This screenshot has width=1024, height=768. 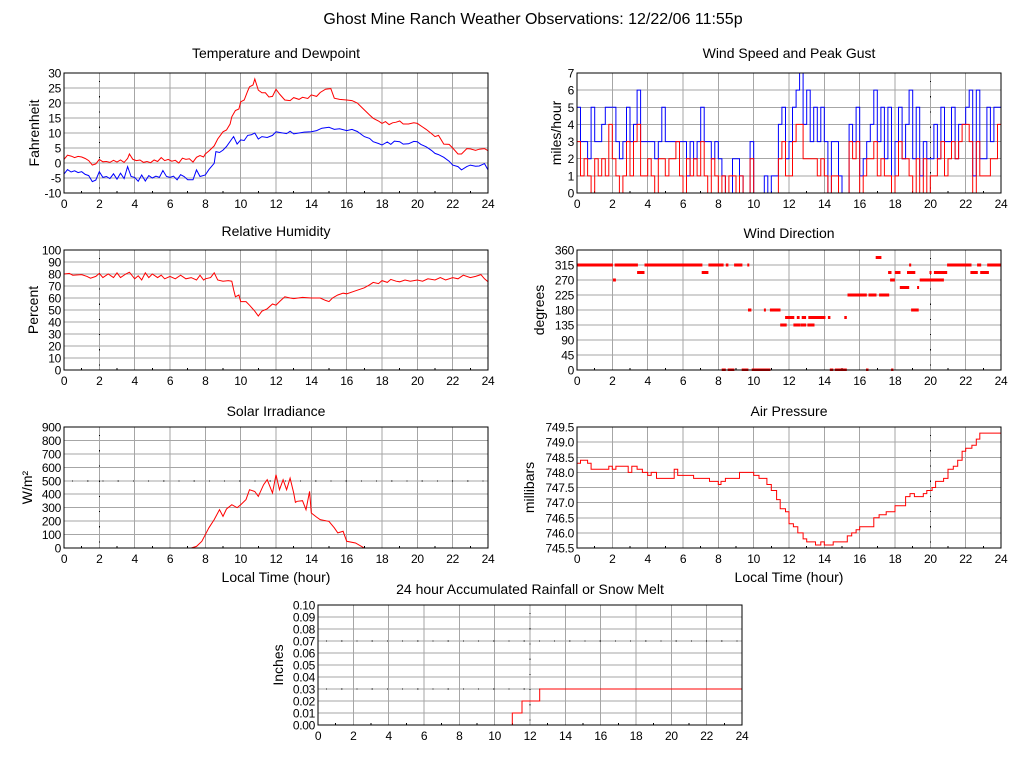 What do you see at coordinates (33, 310) in the screenshot?
I see `y-axis-label: Percent` at bounding box center [33, 310].